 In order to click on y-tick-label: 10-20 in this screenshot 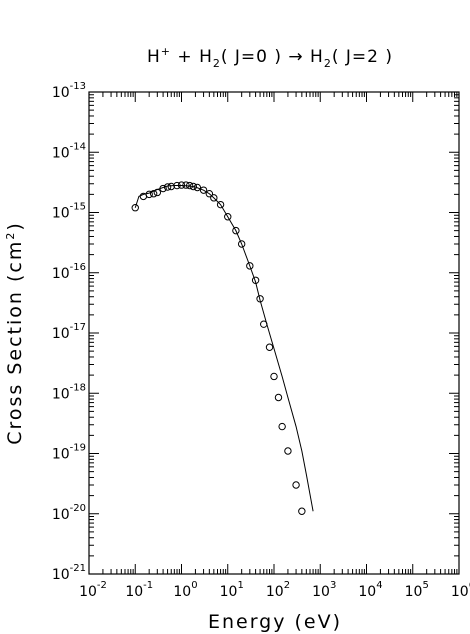, I will do `click(69, 513)`.